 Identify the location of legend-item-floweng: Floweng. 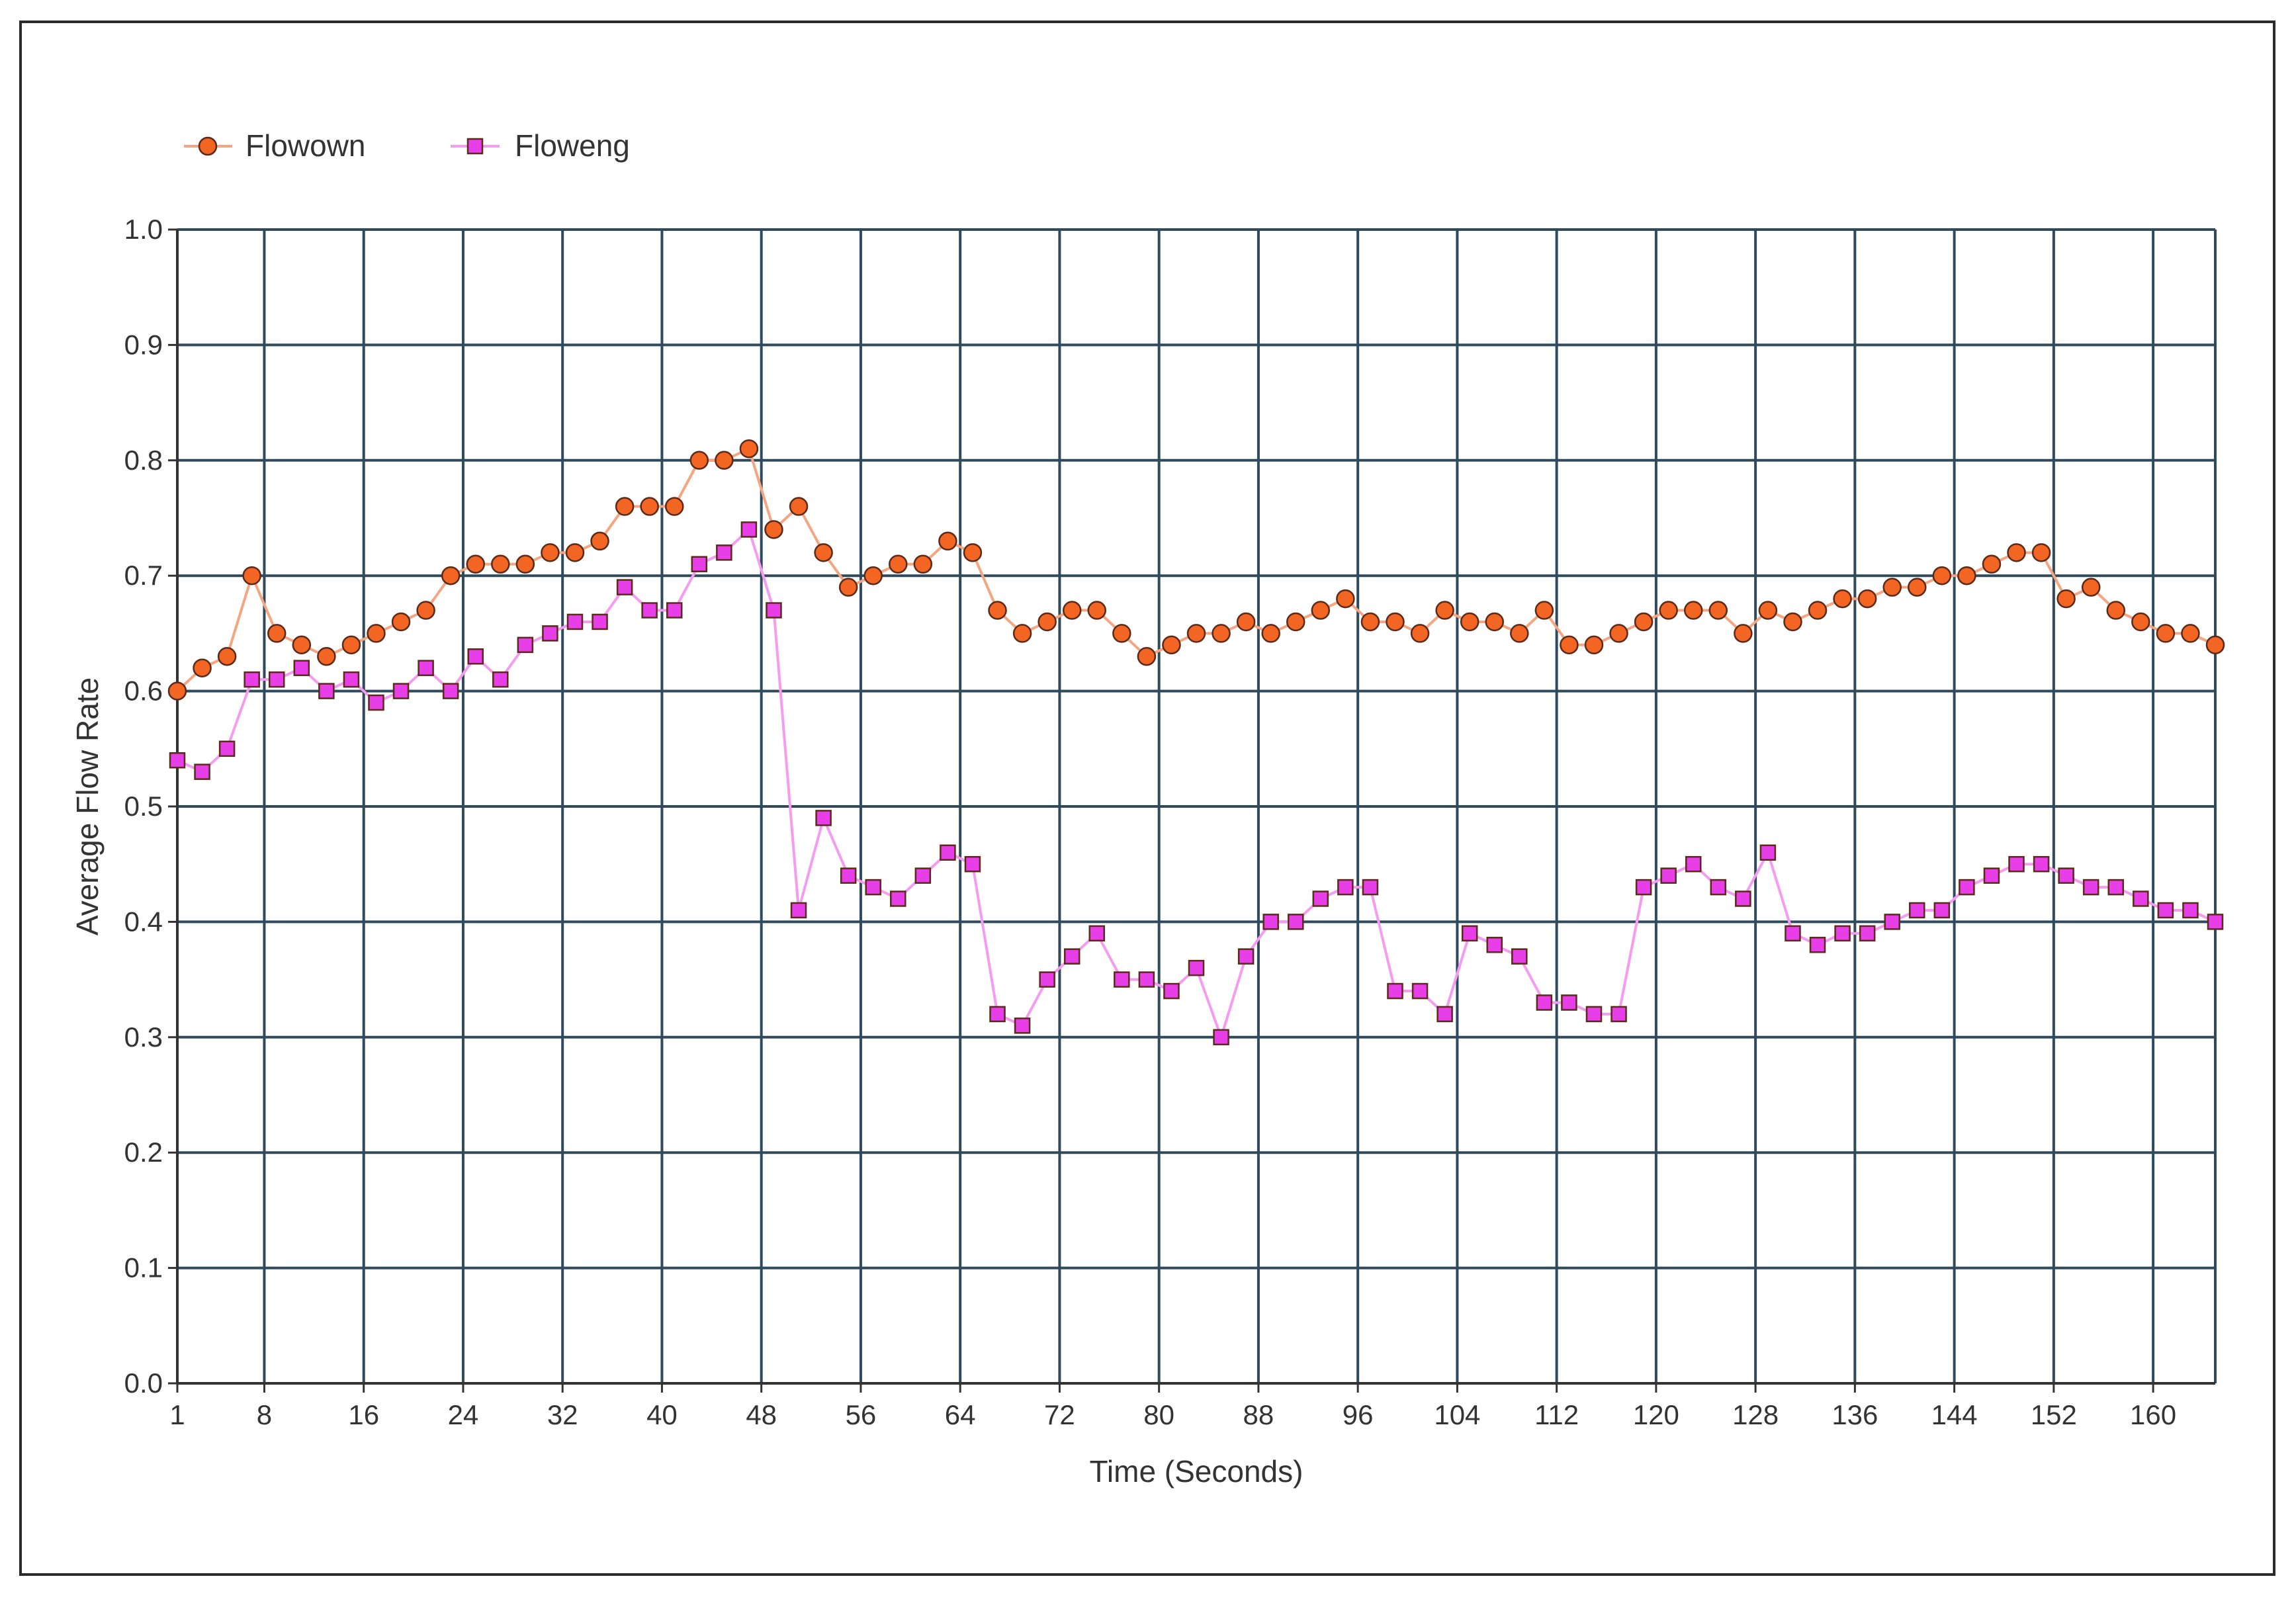
(540, 145).